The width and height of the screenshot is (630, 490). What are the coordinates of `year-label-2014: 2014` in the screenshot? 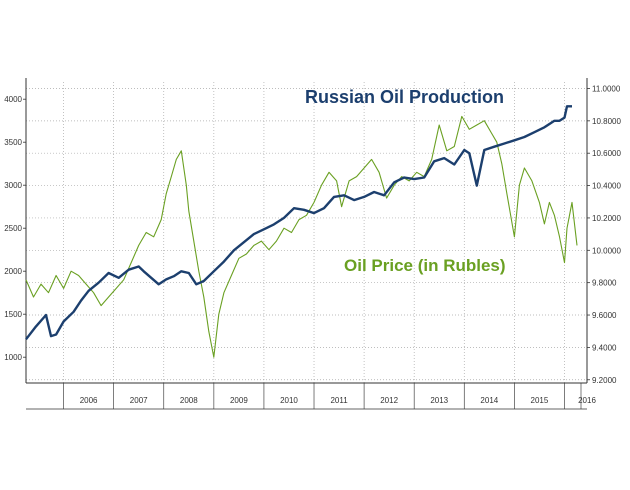 It's located at (489, 400).